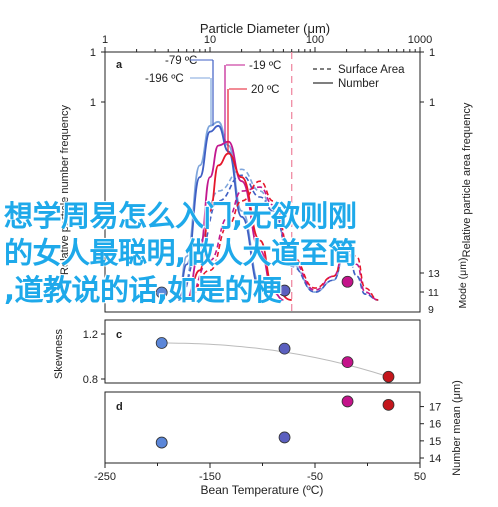  I want to click on annotation-minus19: -19 ºC, so click(265, 66).